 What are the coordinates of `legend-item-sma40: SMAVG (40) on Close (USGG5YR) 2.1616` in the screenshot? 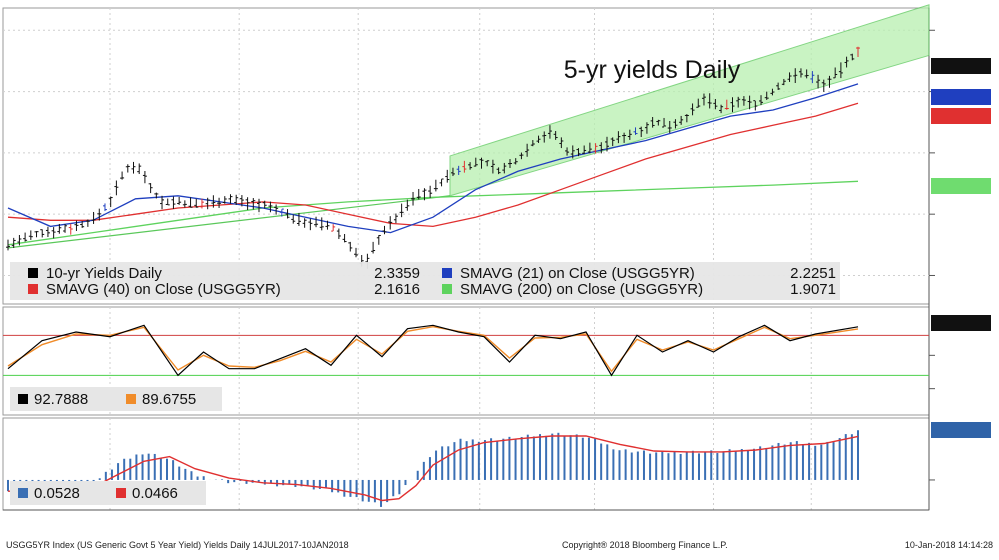 It's located at (224, 289).